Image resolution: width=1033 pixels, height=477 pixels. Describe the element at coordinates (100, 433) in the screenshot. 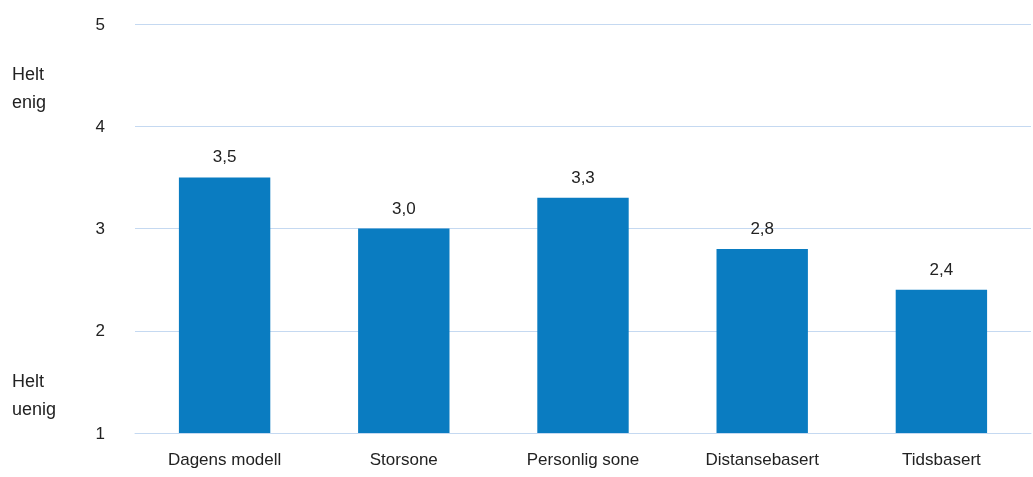

I see `y-tick-label: 1` at that location.